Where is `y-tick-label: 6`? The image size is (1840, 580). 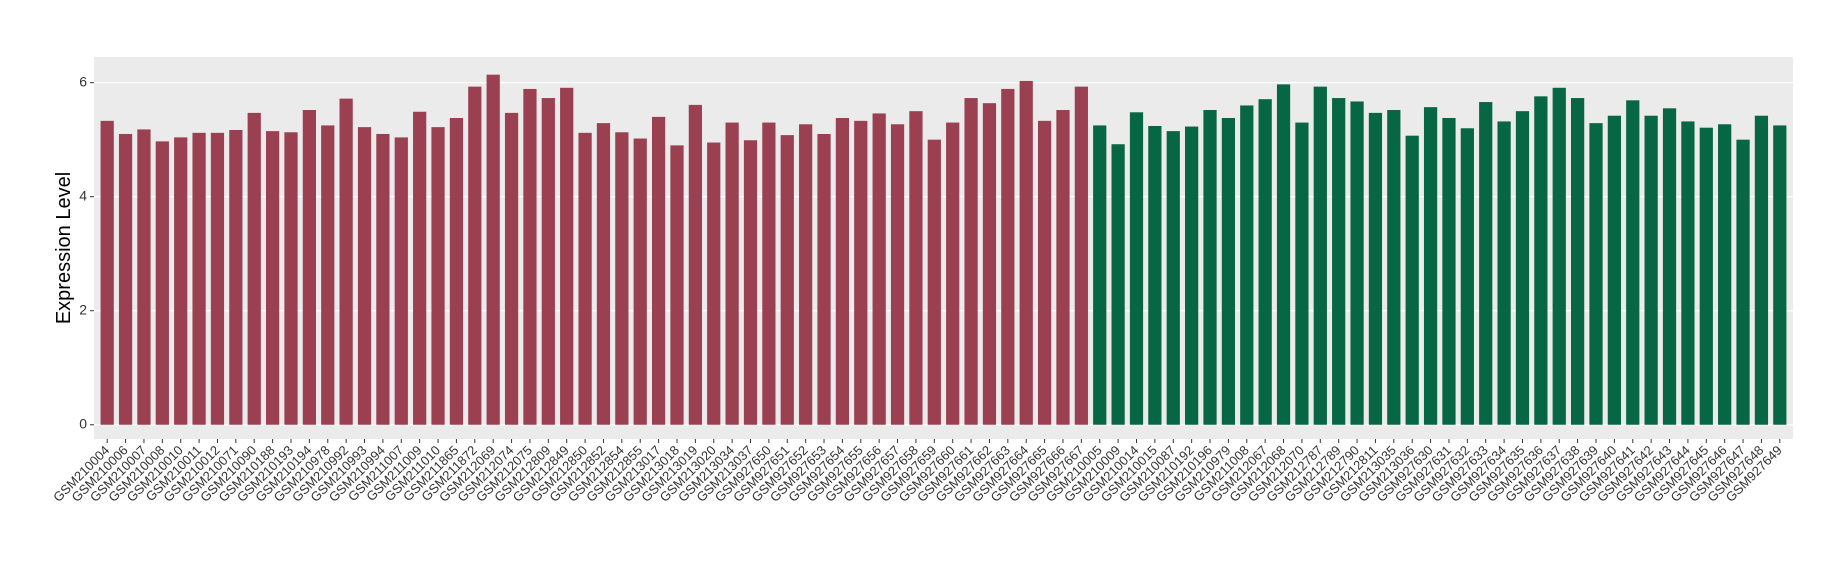
y-tick-label: 6 is located at coordinates (83, 81).